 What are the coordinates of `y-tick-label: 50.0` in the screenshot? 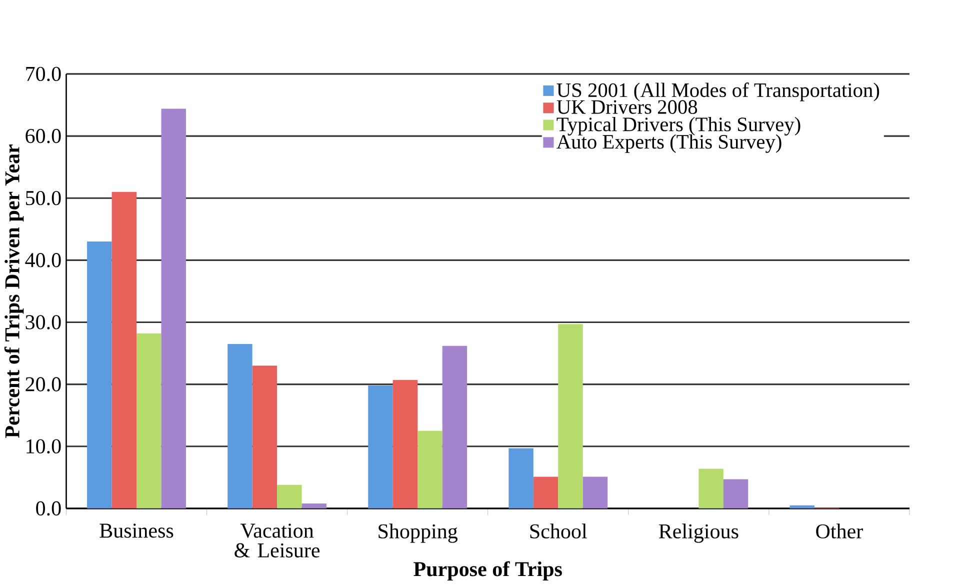 It's located at (43, 198).